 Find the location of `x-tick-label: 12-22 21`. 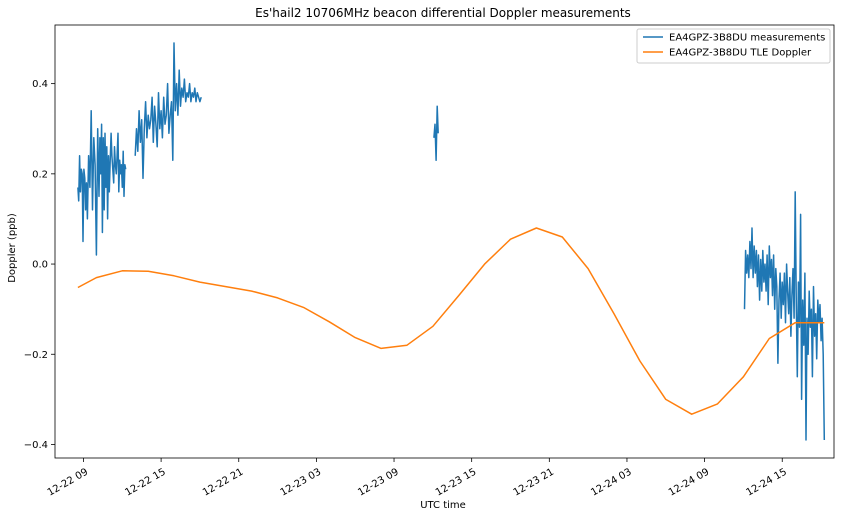

x-tick-label: 12-22 21 is located at coordinates (223, 483).